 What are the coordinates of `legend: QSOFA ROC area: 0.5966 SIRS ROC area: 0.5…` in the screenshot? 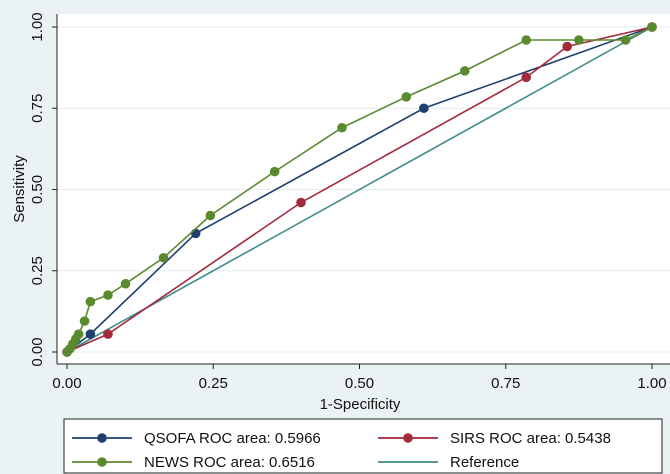 It's located at (363, 446).